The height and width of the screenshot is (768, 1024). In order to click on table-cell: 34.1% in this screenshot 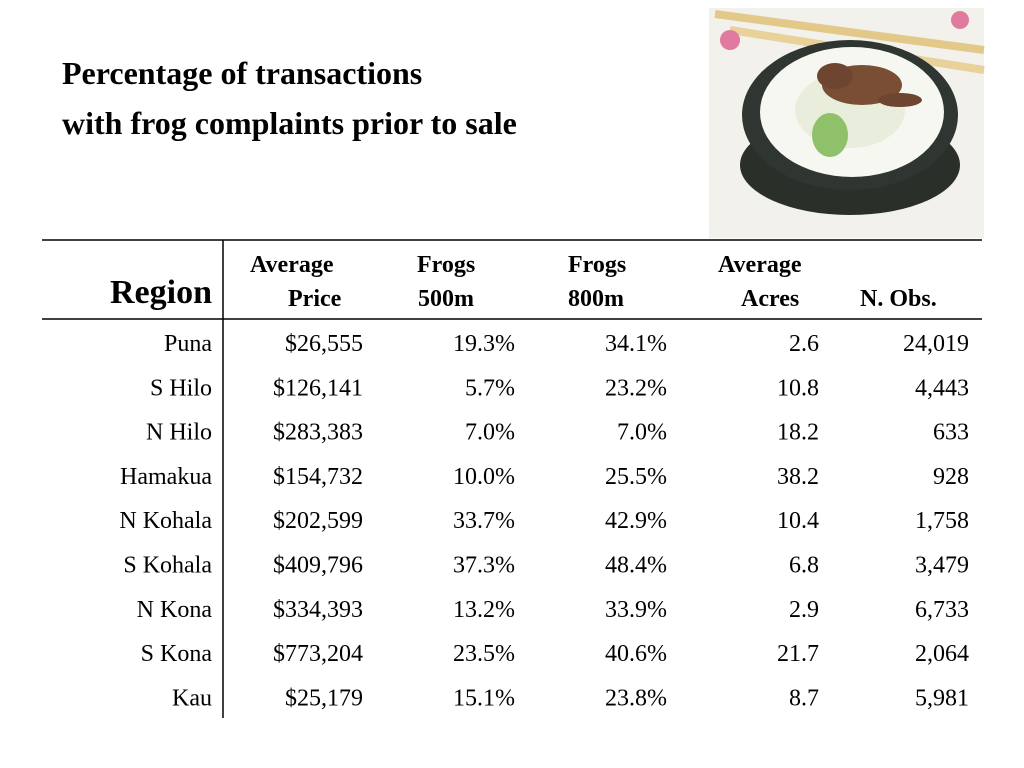, I will do `click(636, 344)`.